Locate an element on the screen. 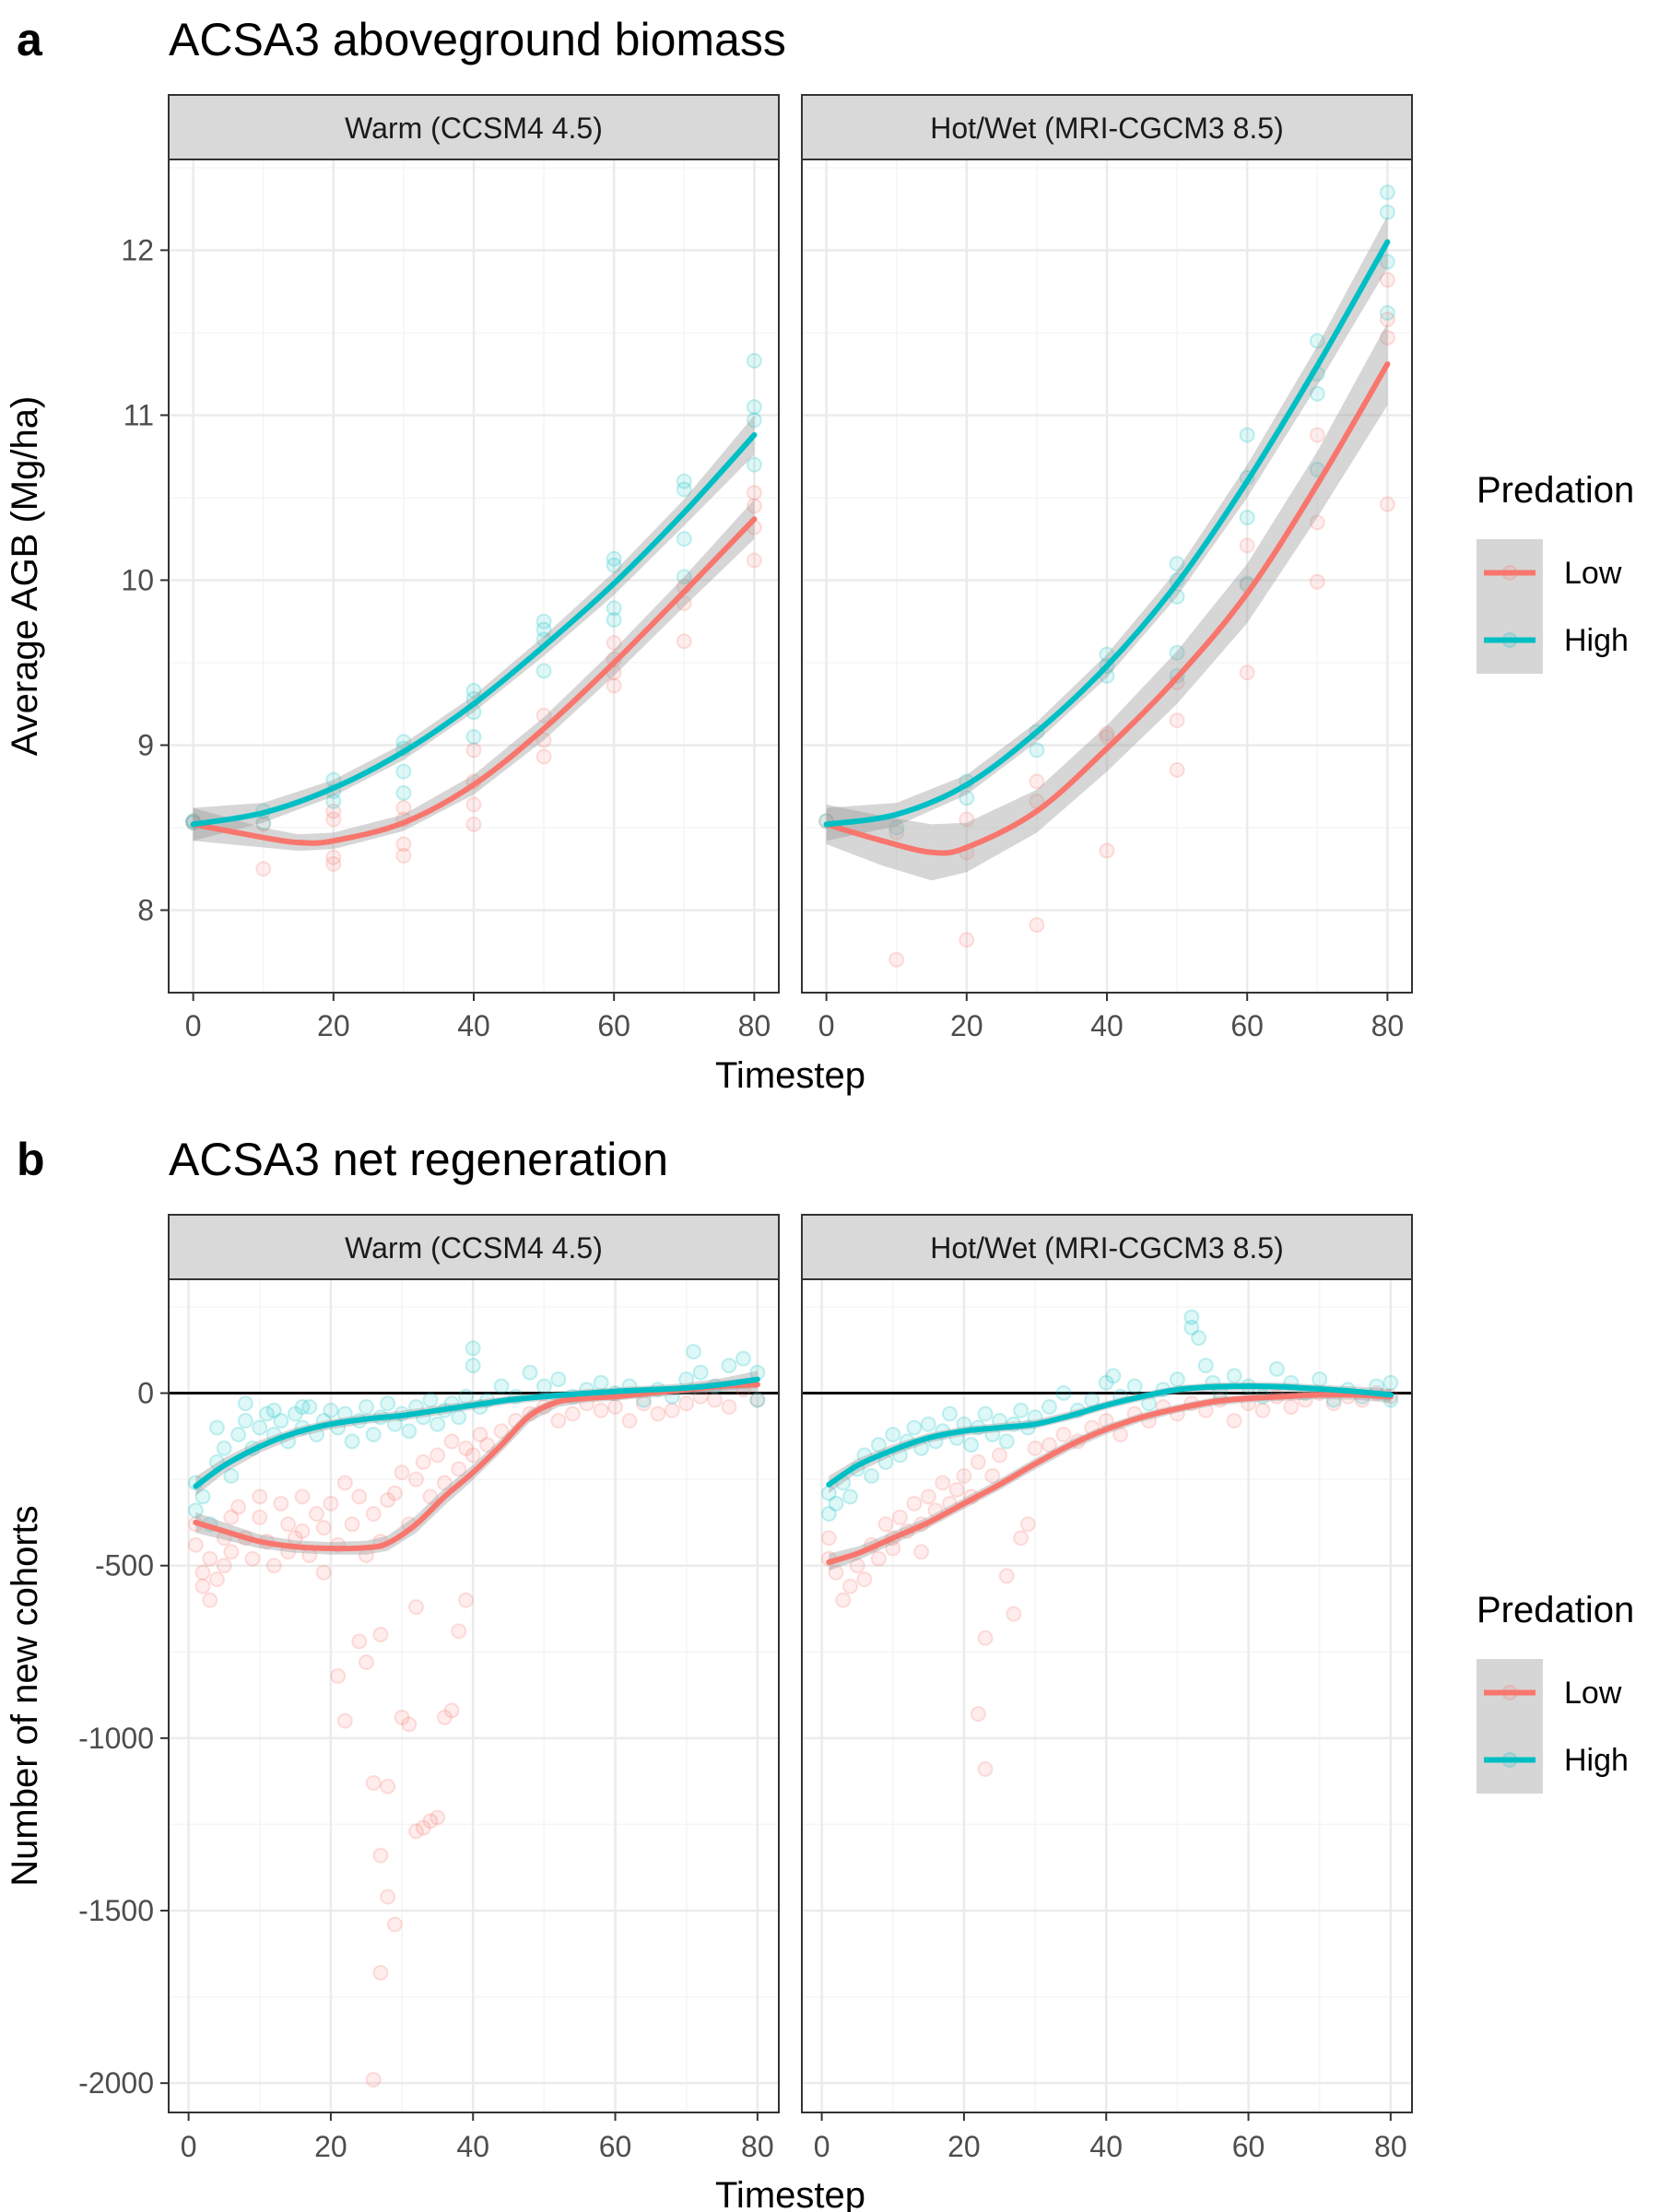 This screenshot has height=2212, width=1659. legend-label-high: High is located at coordinates (1596, 1760).